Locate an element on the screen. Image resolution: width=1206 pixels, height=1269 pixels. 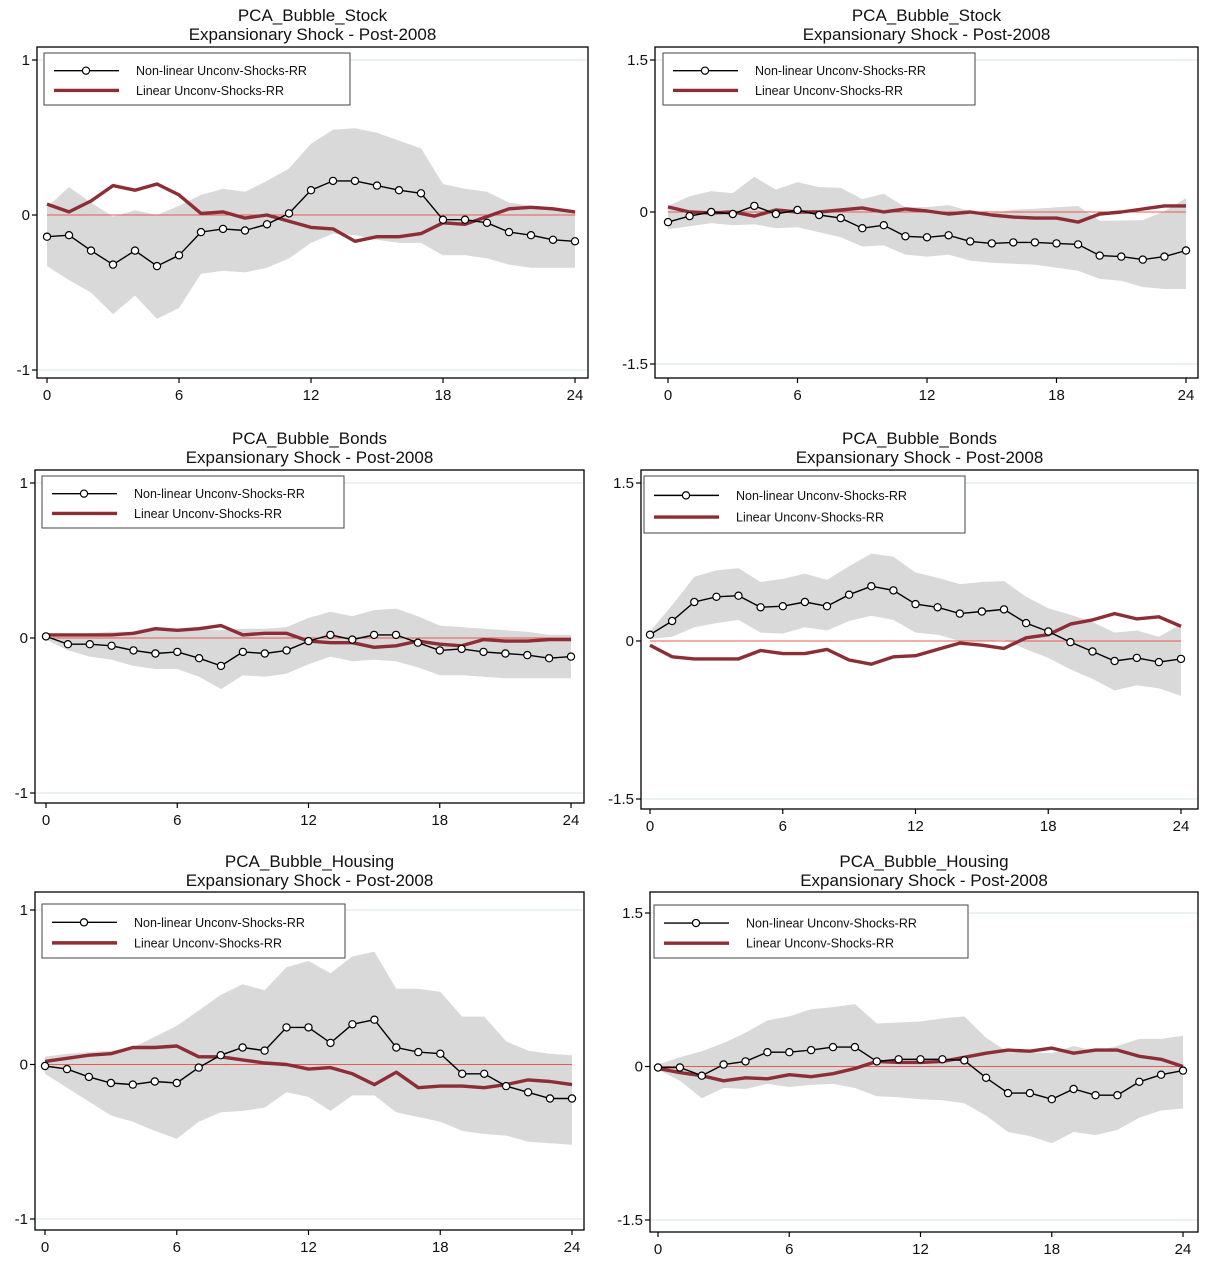
series-line-linear is located at coordinates (926, 214).